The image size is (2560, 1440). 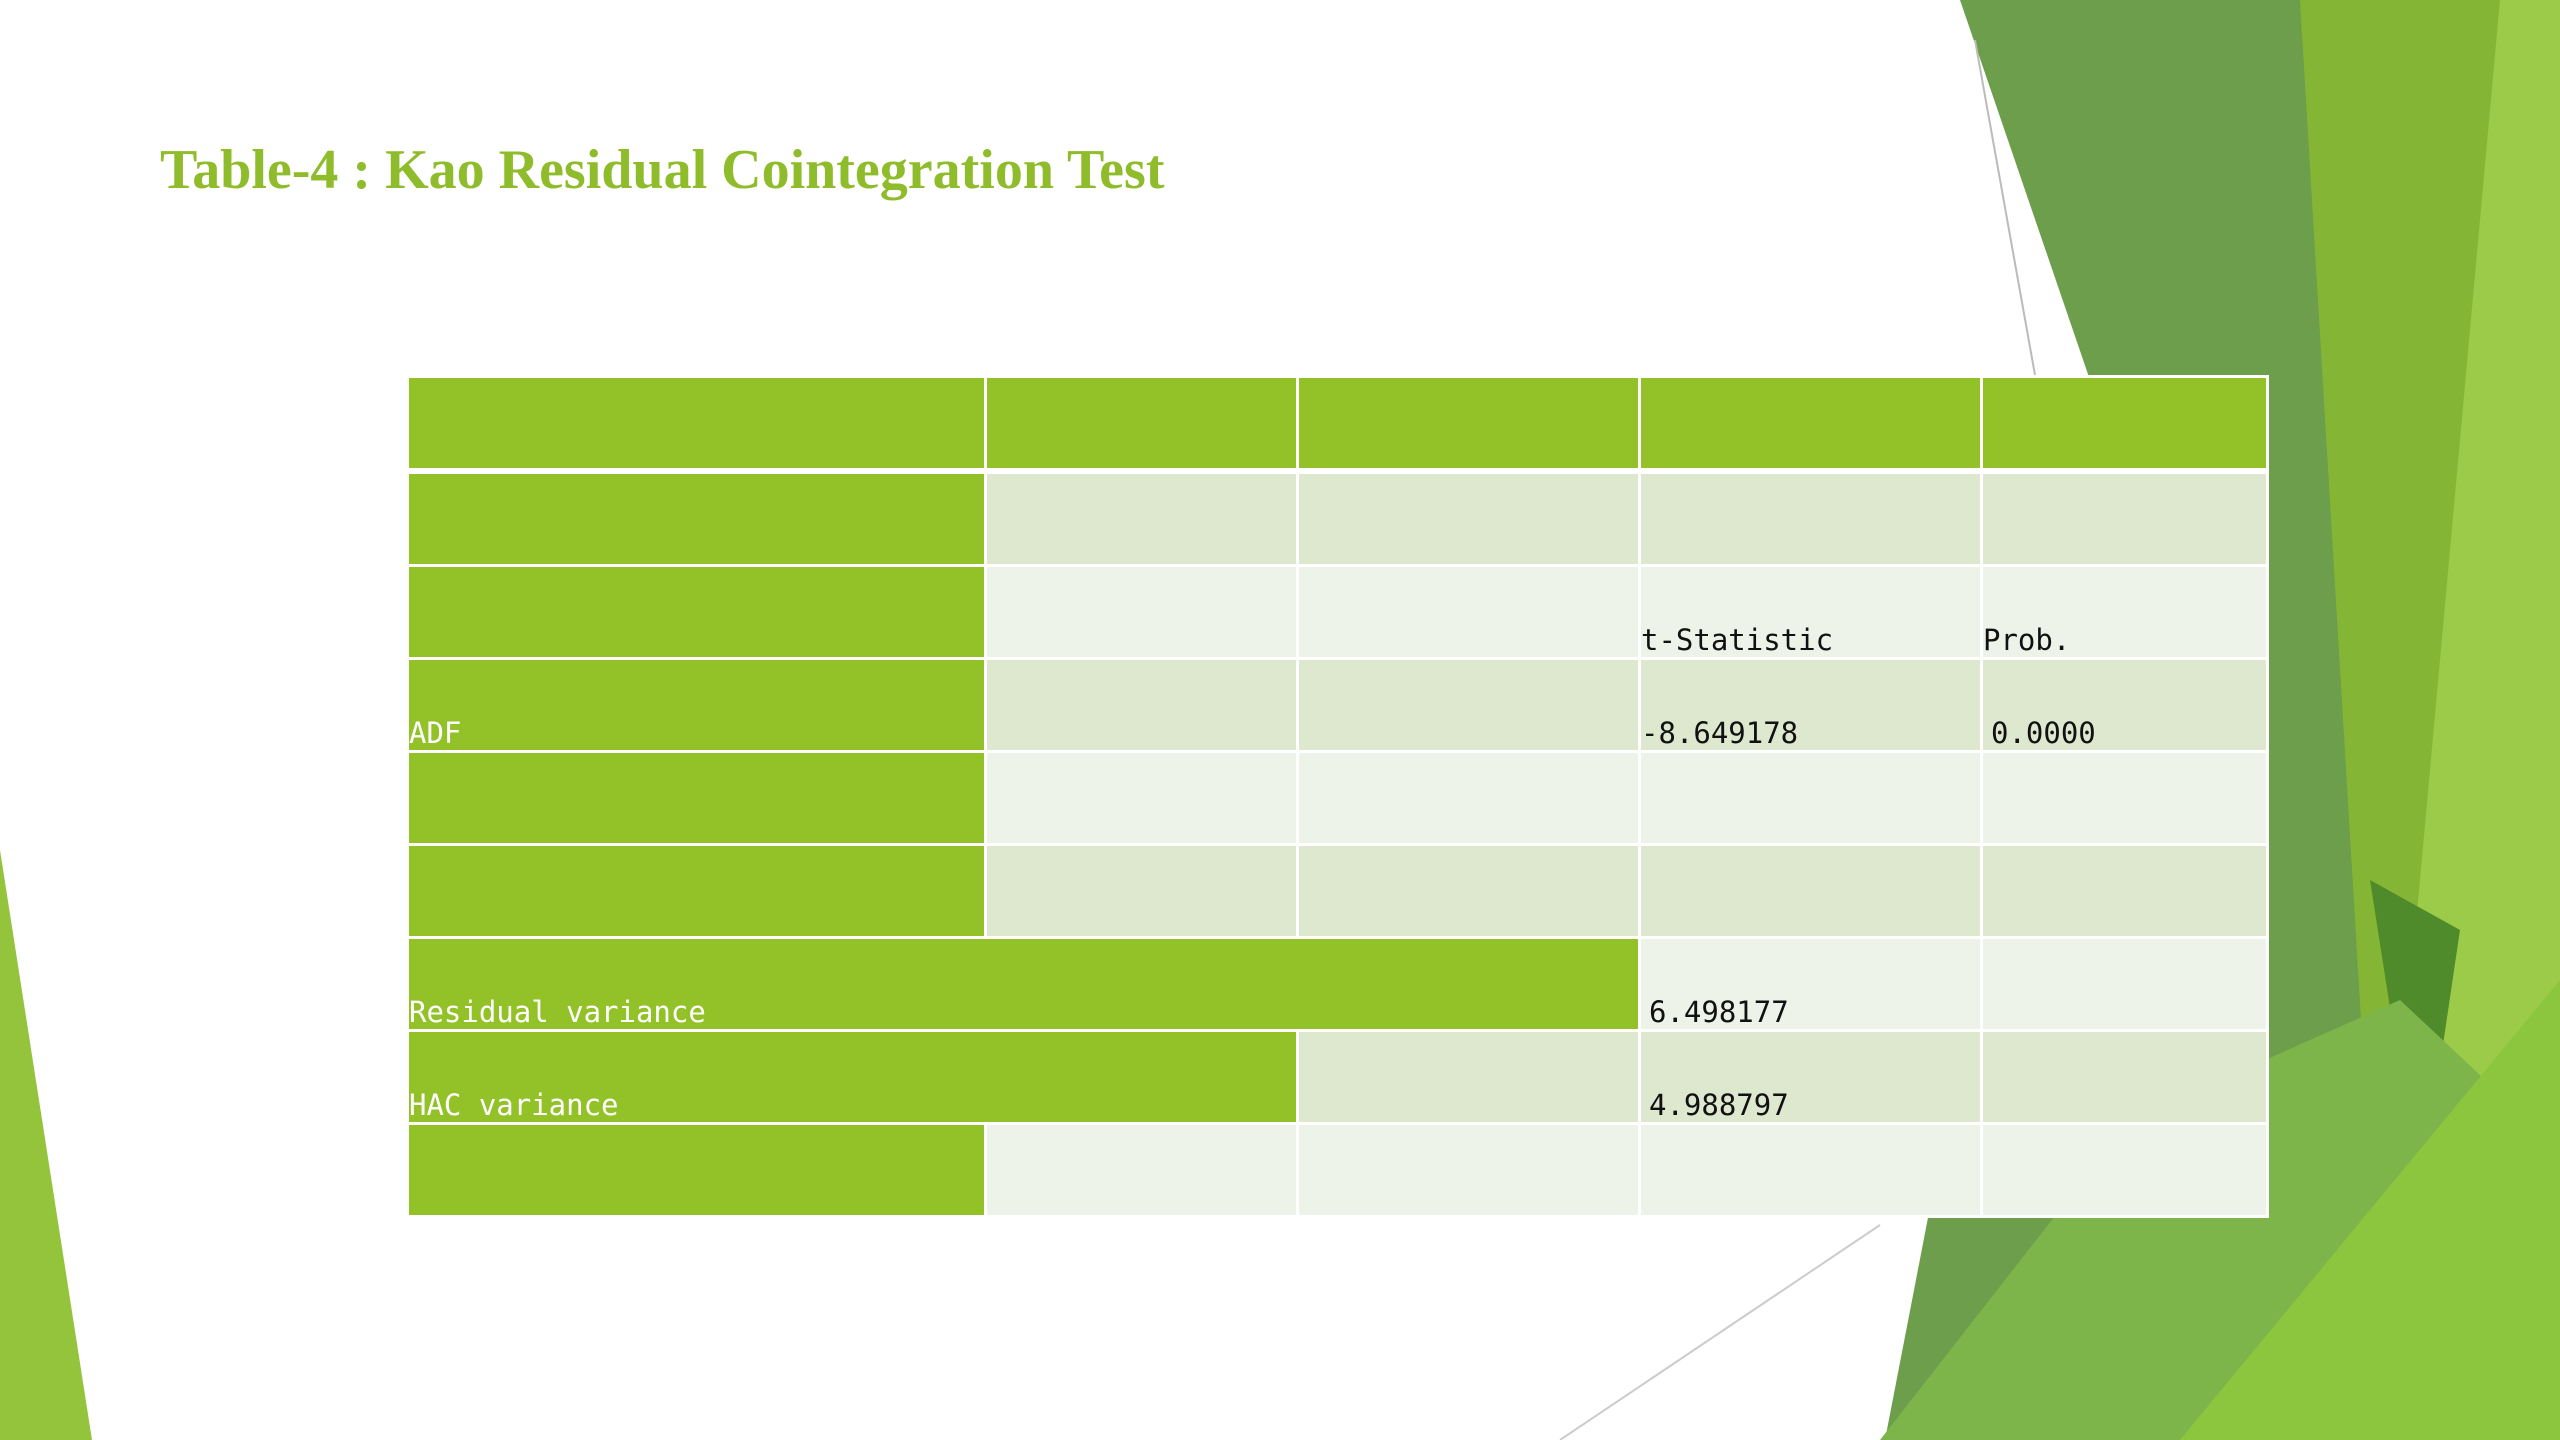 I want to click on decor-shape-left, so click(x=46, y=1145).